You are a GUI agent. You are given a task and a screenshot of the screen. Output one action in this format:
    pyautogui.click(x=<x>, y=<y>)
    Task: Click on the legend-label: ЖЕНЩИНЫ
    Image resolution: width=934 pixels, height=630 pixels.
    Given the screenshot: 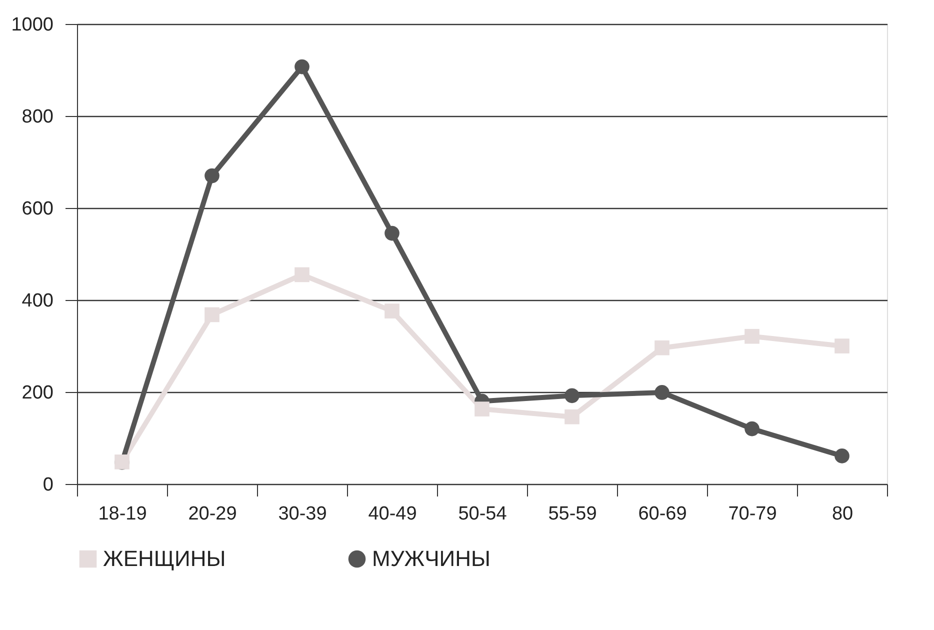 What is the action you would take?
    pyautogui.click(x=164, y=558)
    